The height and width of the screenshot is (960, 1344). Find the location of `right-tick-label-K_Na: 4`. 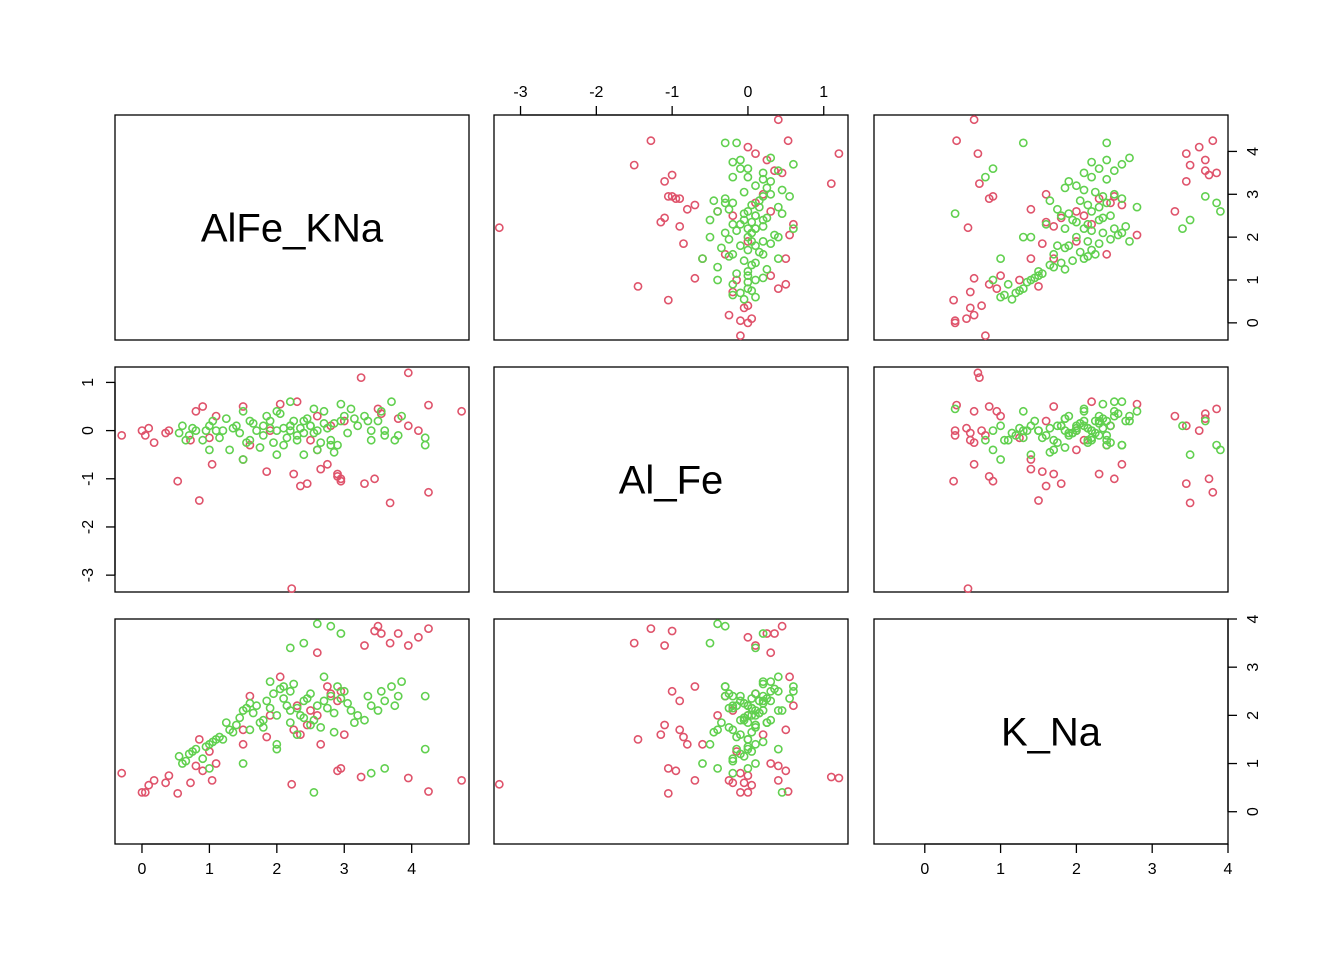

right-tick-label-K_Na: 4 is located at coordinates (1253, 618).